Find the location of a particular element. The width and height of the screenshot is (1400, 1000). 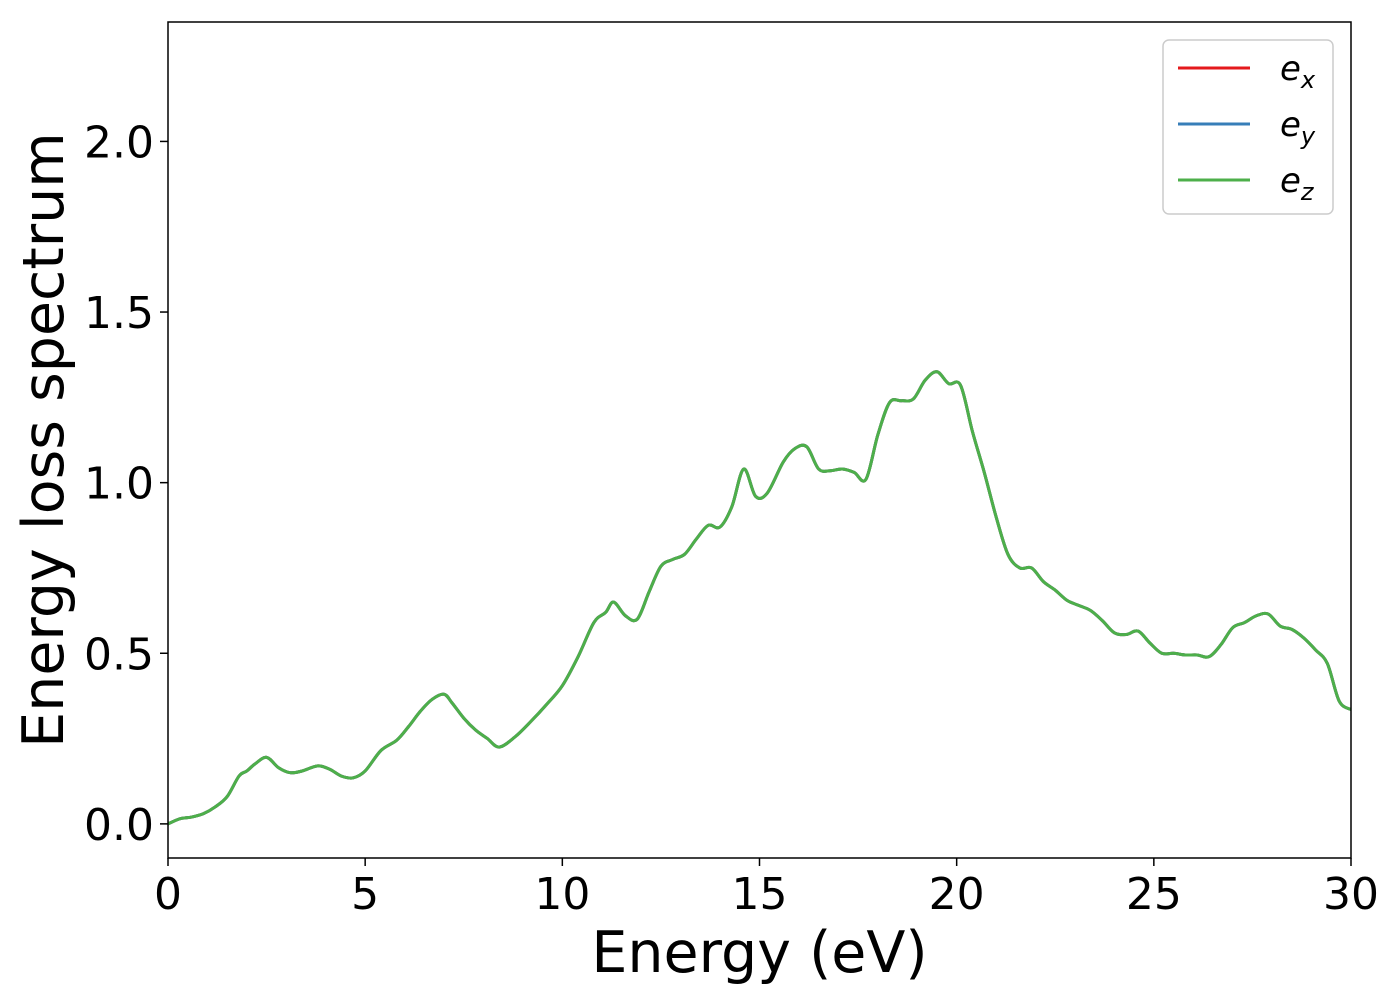

x-axis-ticks: 0 5 10 15 20 25 30 is located at coordinates (766, 889).